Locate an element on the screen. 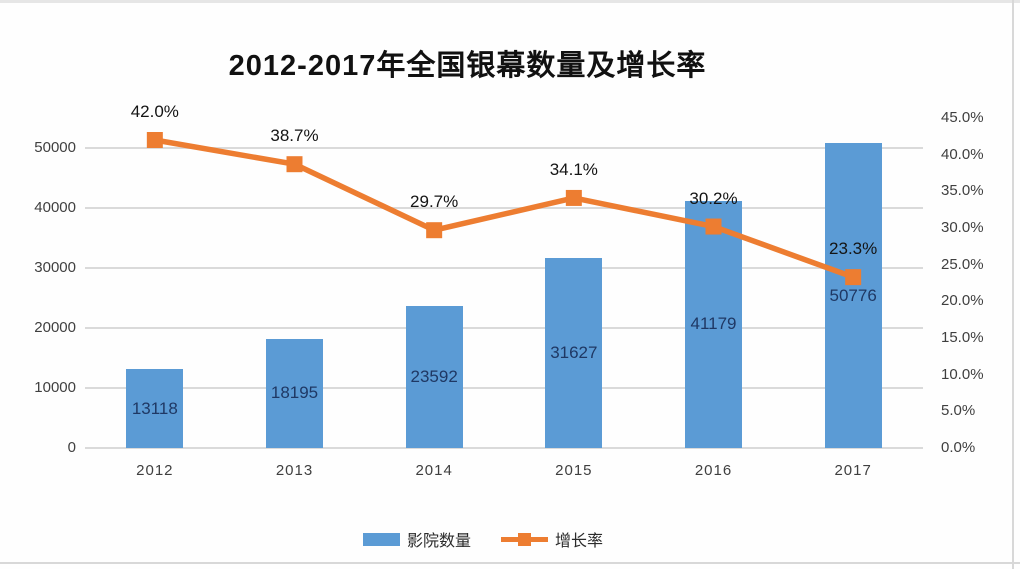 This screenshot has height=569, width=1020. legend-item-bar: 影院数量 is located at coordinates (416, 539).